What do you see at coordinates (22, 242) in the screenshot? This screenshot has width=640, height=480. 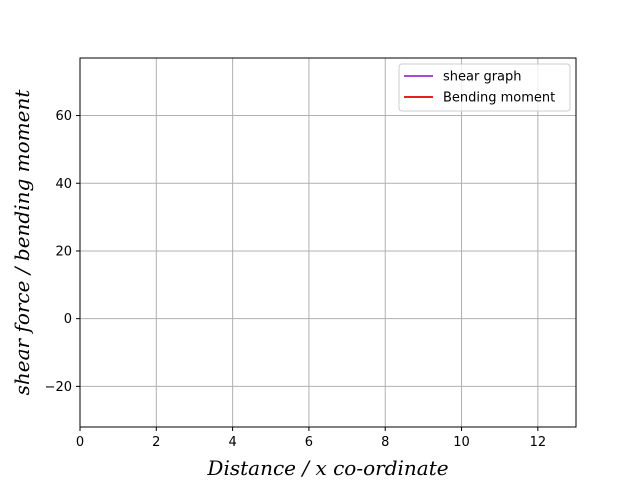 I see `y-axis-label: shear force / bending moment` at bounding box center [22, 242].